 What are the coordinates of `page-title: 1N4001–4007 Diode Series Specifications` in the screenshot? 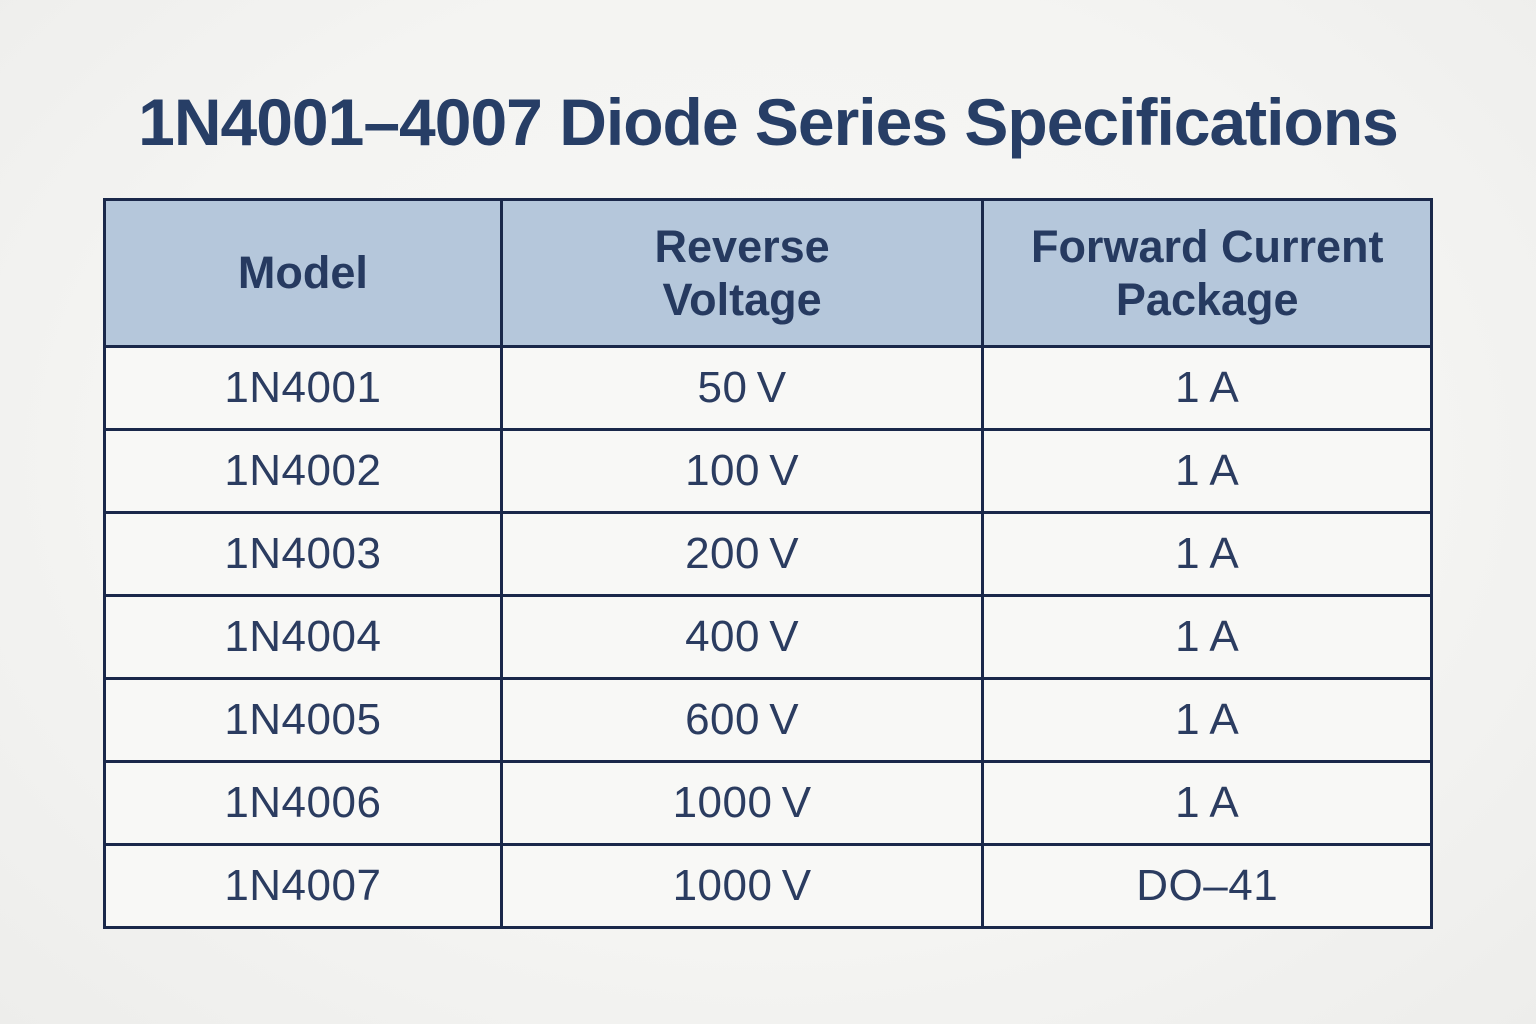 It's located at (768, 122).